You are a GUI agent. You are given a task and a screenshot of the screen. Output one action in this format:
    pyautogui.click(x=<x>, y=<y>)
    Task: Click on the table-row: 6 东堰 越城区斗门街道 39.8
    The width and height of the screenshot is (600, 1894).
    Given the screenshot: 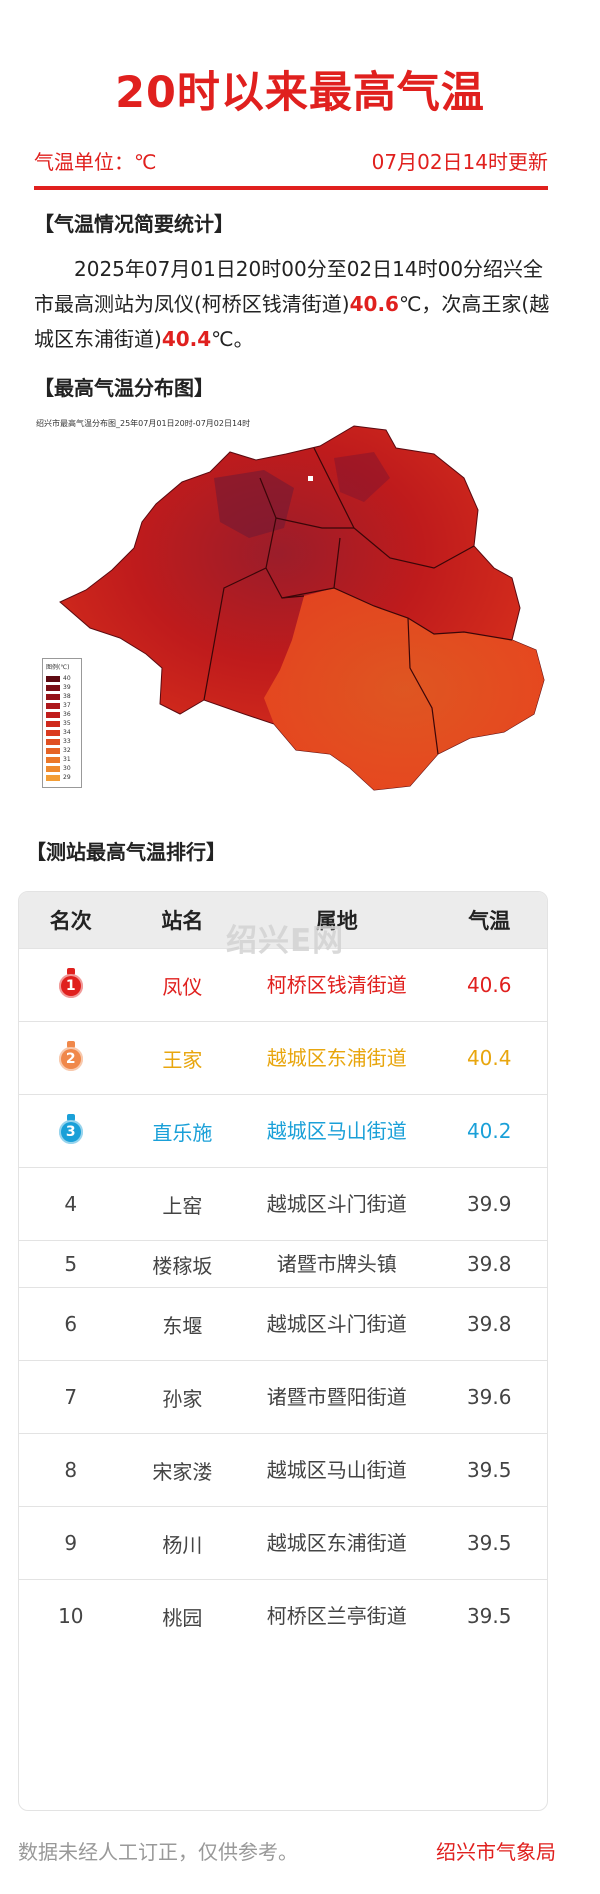 What is the action you would take?
    pyautogui.click(x=283, y=1323)
    